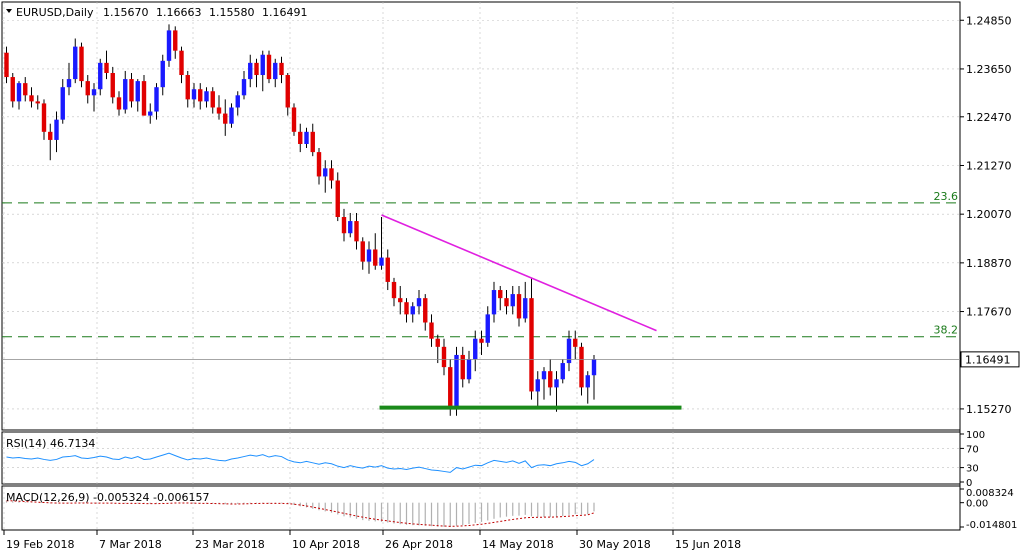  I want to click on macd-label: MACD(12,26,9) -0.005324 -0.006157, so click(107, 497).